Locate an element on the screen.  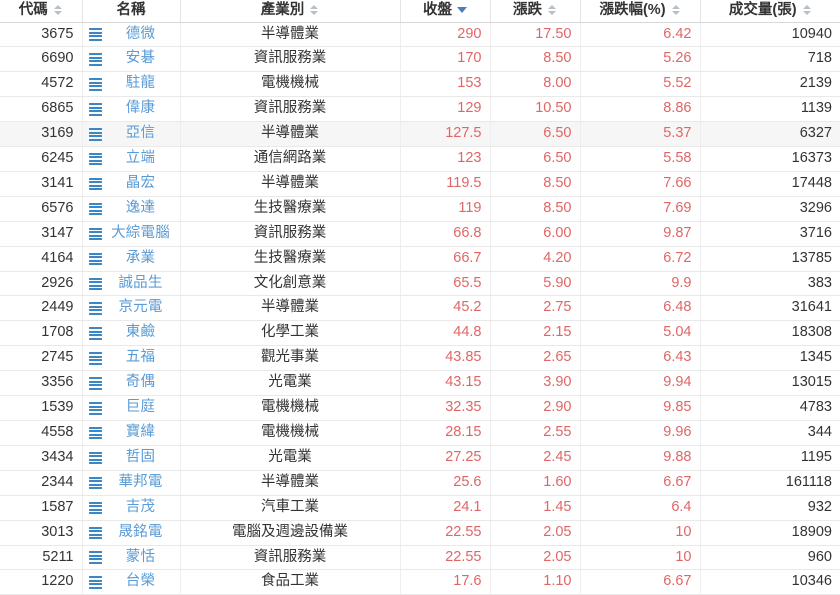
column-header-label-vol: 成交量(張) is located at coordinates (762, 10).